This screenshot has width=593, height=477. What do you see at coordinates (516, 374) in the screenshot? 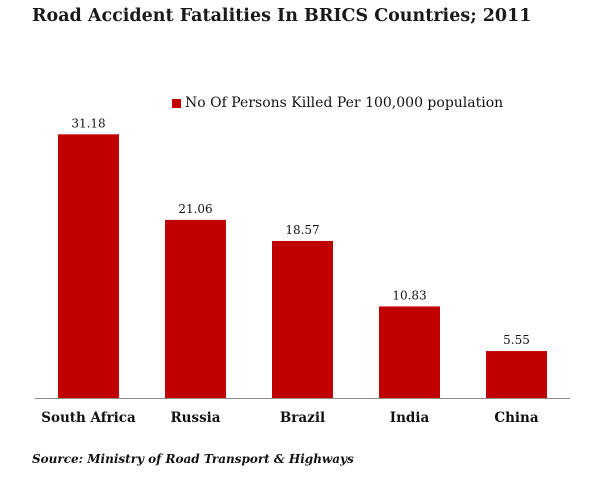
I see `bar-china` at bounding box center [516, 374].